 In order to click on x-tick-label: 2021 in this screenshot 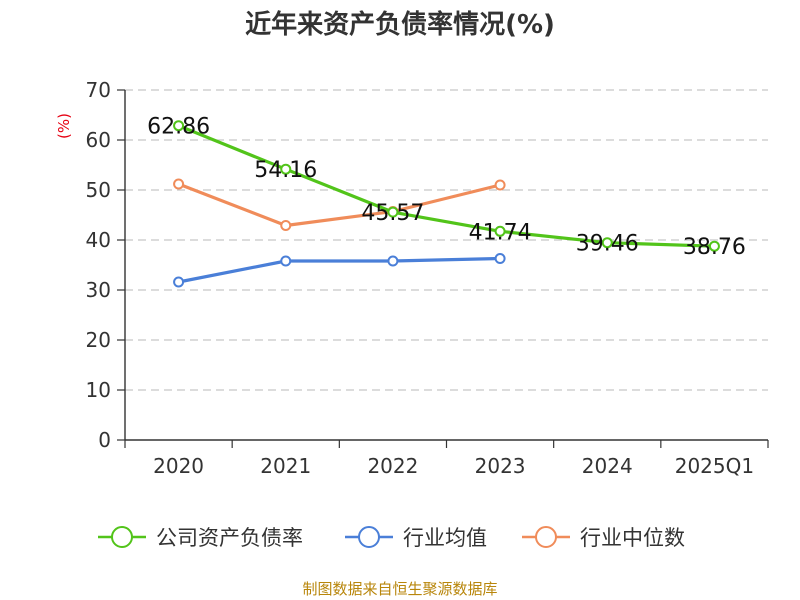, I will do `click(285, 466)`.